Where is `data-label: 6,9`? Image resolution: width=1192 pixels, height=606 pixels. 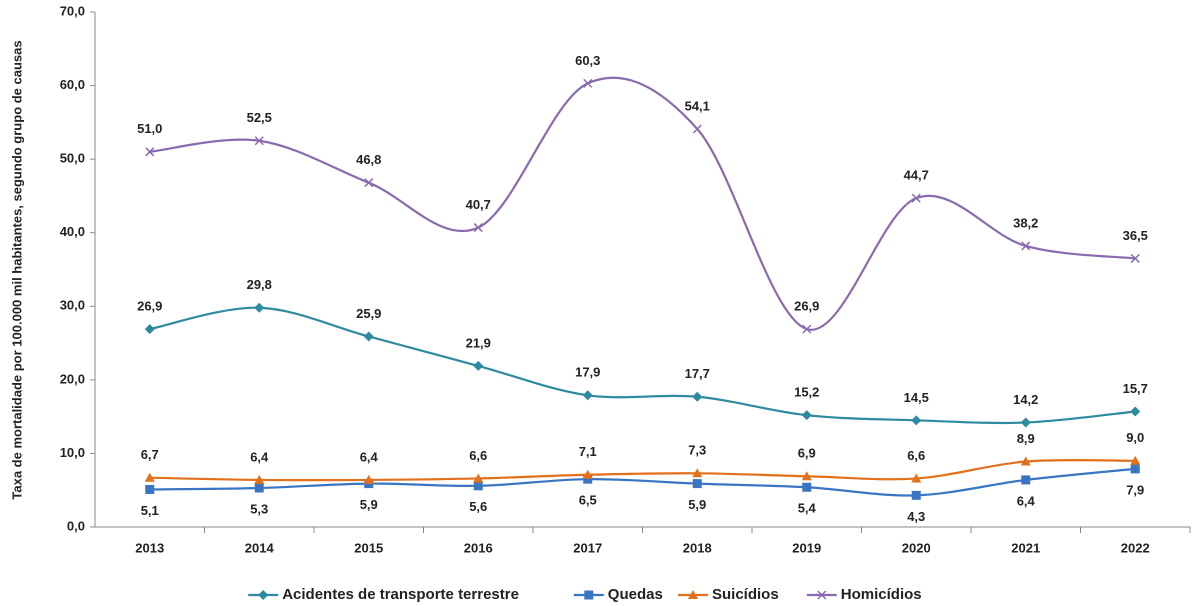
data-label: 6,9 is located at coordinates (807, 453).